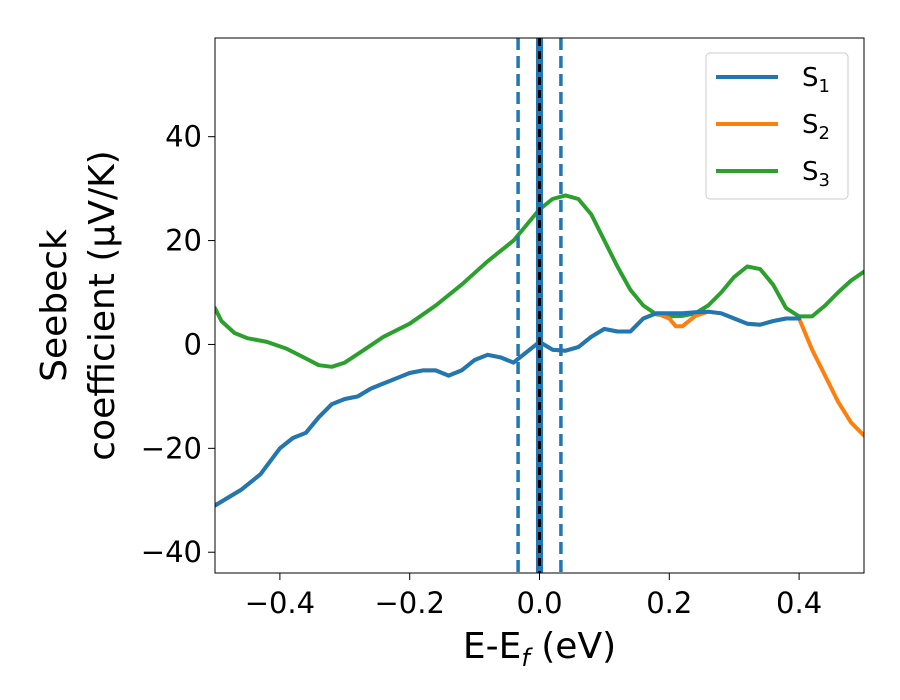 The image size is (900, 700). Describe the element at coordinates (777, 126) in the screenshot. I see `legend: S1 S2 S3` at that location.